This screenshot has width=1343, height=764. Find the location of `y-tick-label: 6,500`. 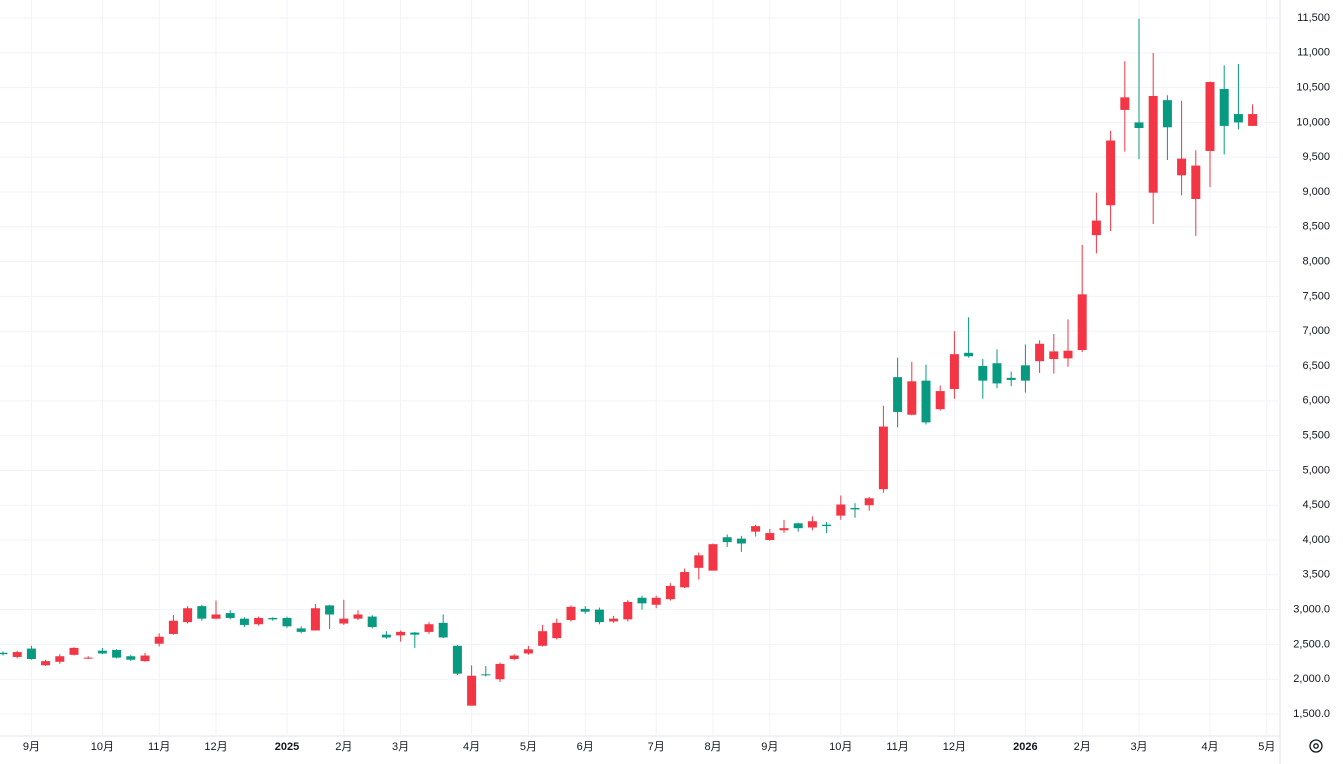

y-tick-label: 6,500 is located at coordinates (1316, 366).